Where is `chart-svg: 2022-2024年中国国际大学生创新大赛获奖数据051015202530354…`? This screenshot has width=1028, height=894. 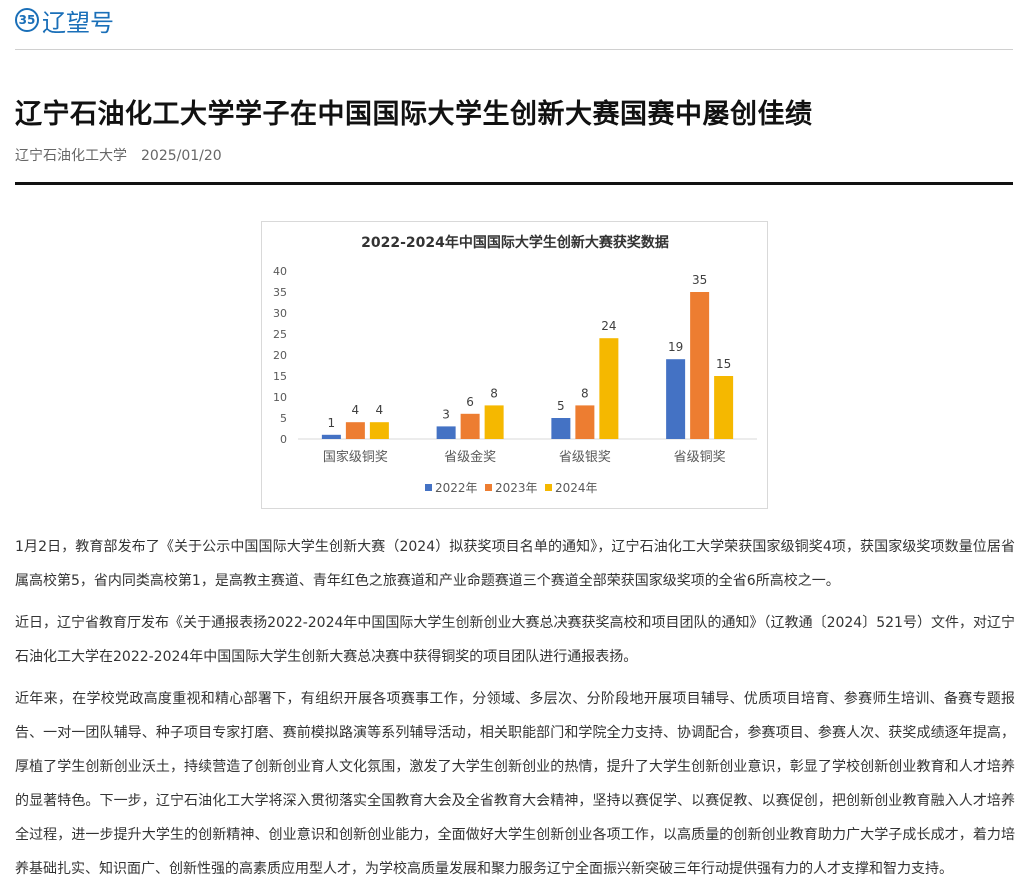 chart-svg: 2022-2024年中国国际大学生创新大赛获奖数据051015202530354… is located at coordinates (515, 364).